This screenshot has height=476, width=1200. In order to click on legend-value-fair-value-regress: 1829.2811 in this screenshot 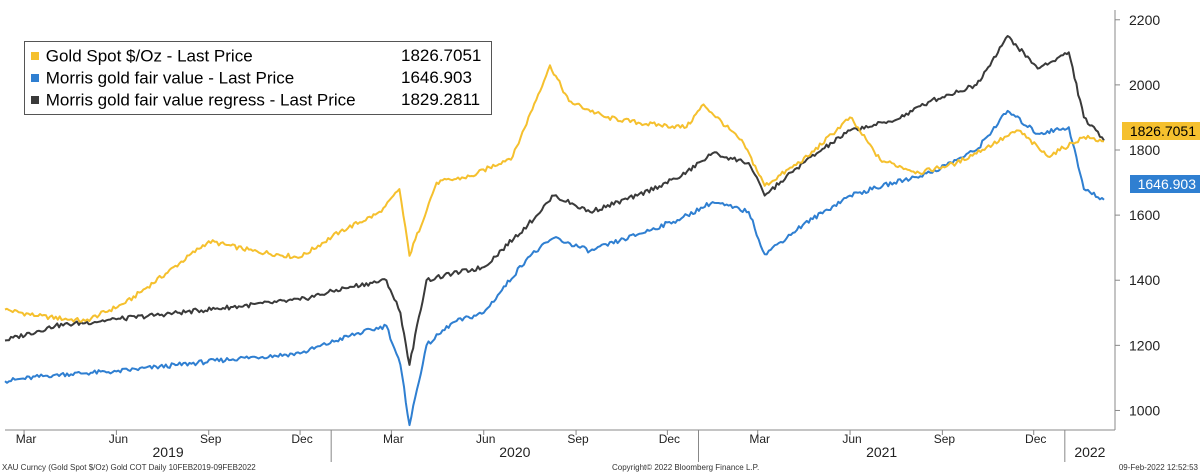, I will do `click(441, 99)`.